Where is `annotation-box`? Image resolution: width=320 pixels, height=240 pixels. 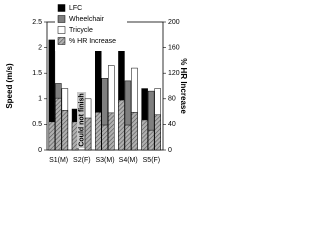 annotation-box is located at coordinates (82, 120).